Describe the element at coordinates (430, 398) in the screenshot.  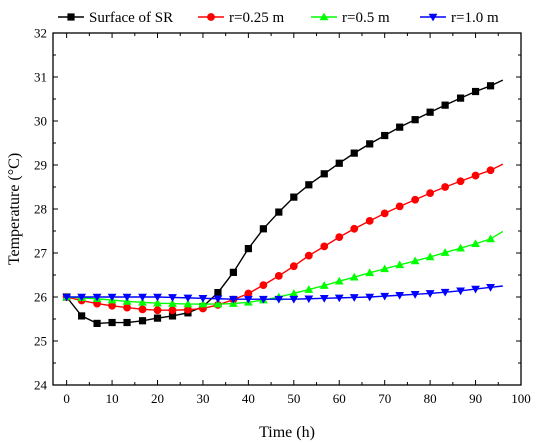
I see `x-tick-label: 80` at that location.